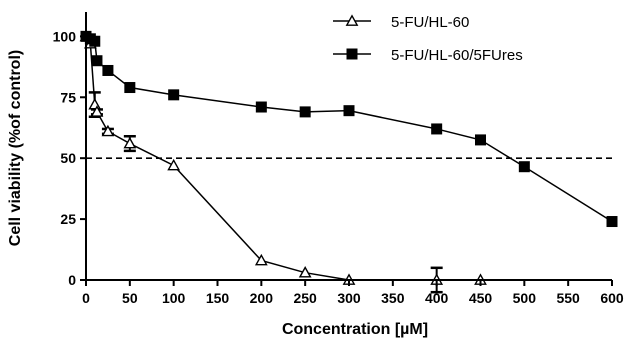 Image resolution: width=630 pixels, height=341 pixels. What do you see at coordinates (612, 298) in the screenshot?
I see `x-tick-label: 600` at bounding box center [612, 298].